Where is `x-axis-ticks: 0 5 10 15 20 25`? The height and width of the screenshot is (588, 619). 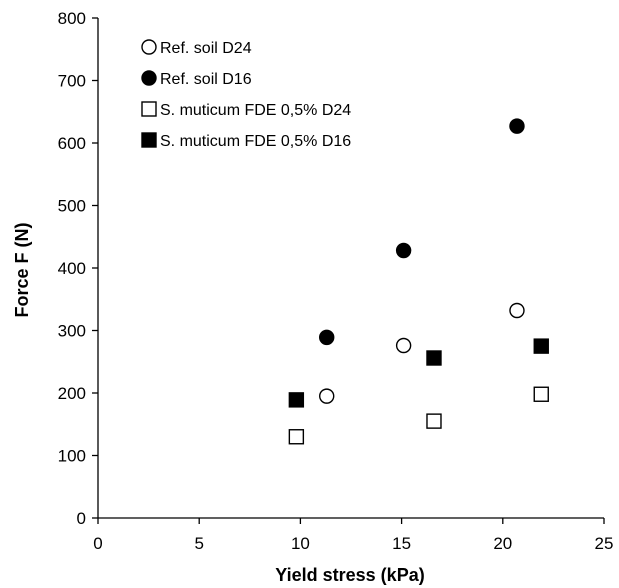 x-axis-ticks: 0 5 10 15 20 25 is located at coordinates (353, 535).